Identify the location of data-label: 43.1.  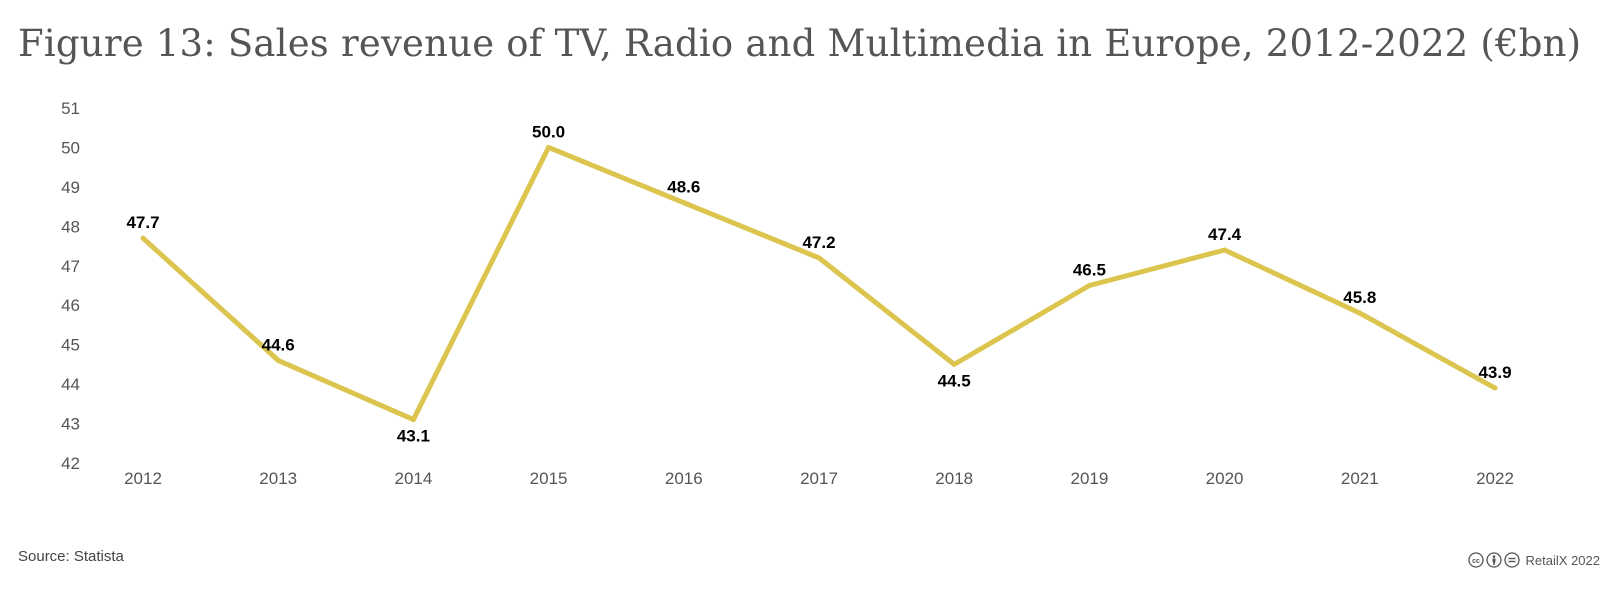
(413, 436).